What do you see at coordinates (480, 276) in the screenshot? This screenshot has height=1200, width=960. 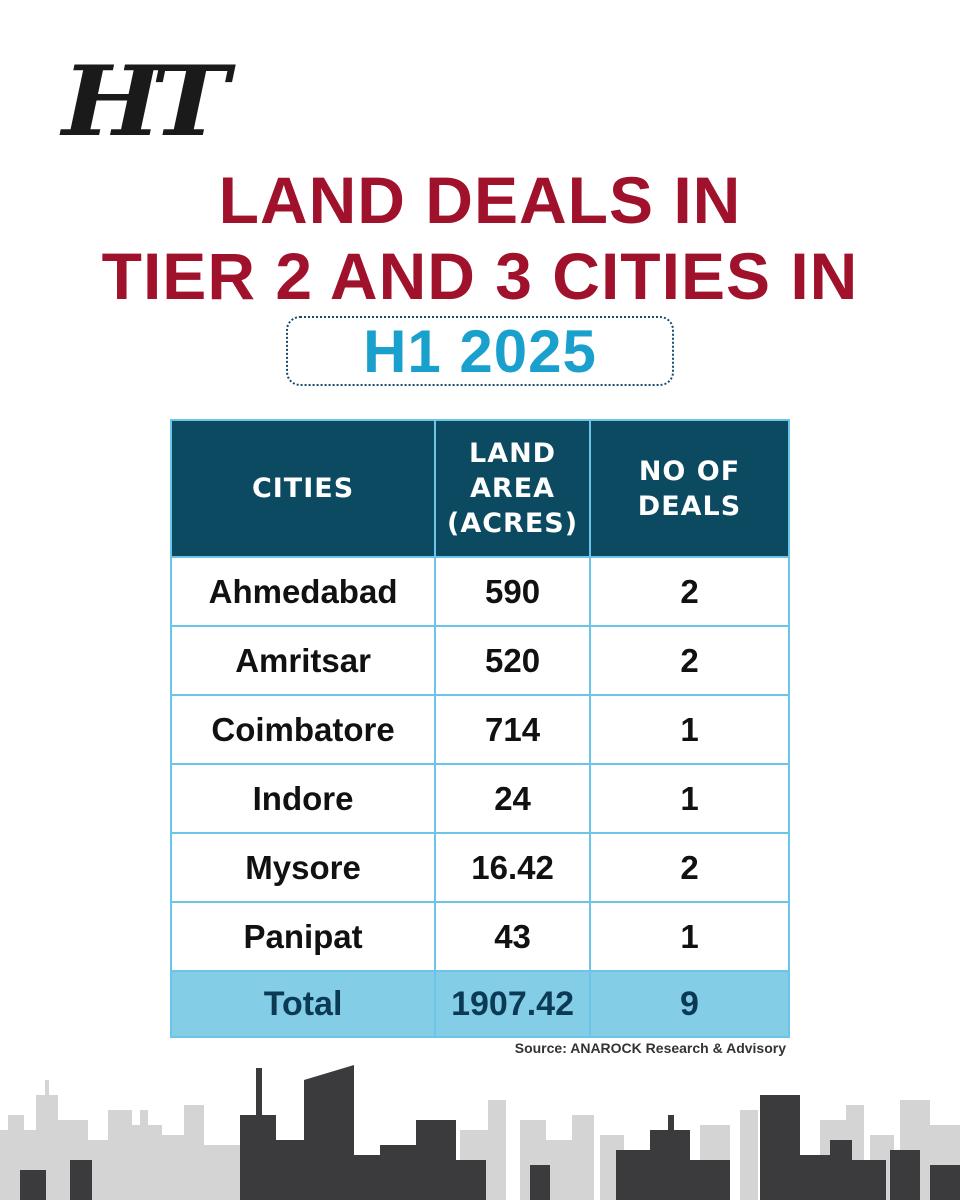 I see `headline-line-2: TIER 2 AND 3 CITIES IN` at bounding box center [480, 276].